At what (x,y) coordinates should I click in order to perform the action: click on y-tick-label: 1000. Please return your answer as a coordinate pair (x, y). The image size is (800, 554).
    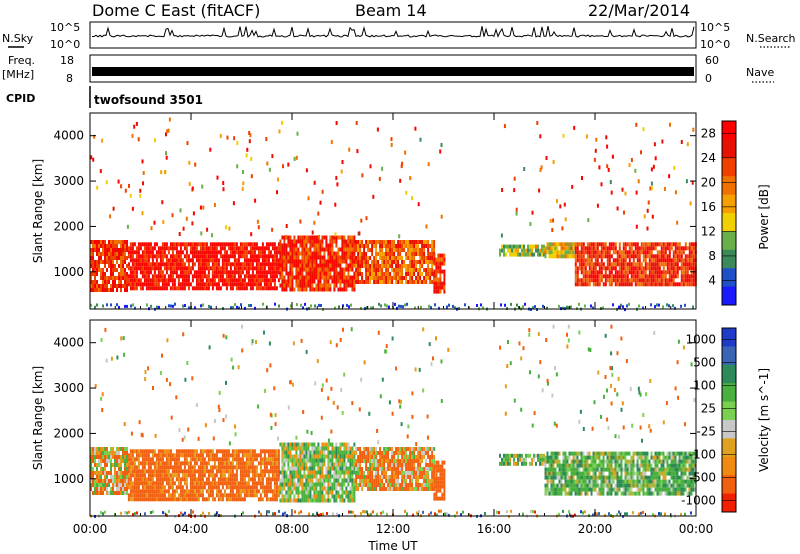
    Looking at the image, I should click on (68, 272).